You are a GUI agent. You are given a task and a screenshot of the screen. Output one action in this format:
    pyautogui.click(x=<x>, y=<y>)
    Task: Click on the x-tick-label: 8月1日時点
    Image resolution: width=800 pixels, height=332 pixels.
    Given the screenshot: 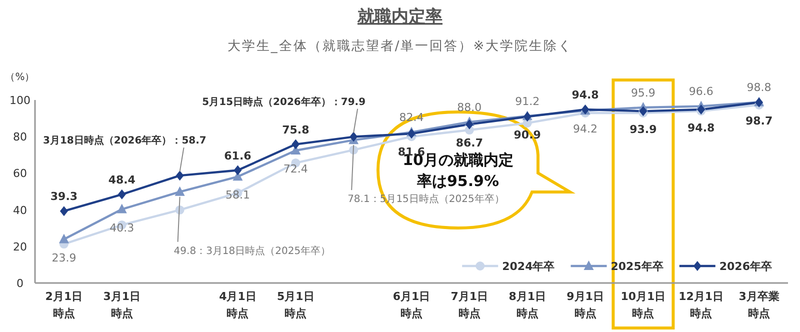 What is the action you would take?
    pyautogui.click(x=527, y=305)
    